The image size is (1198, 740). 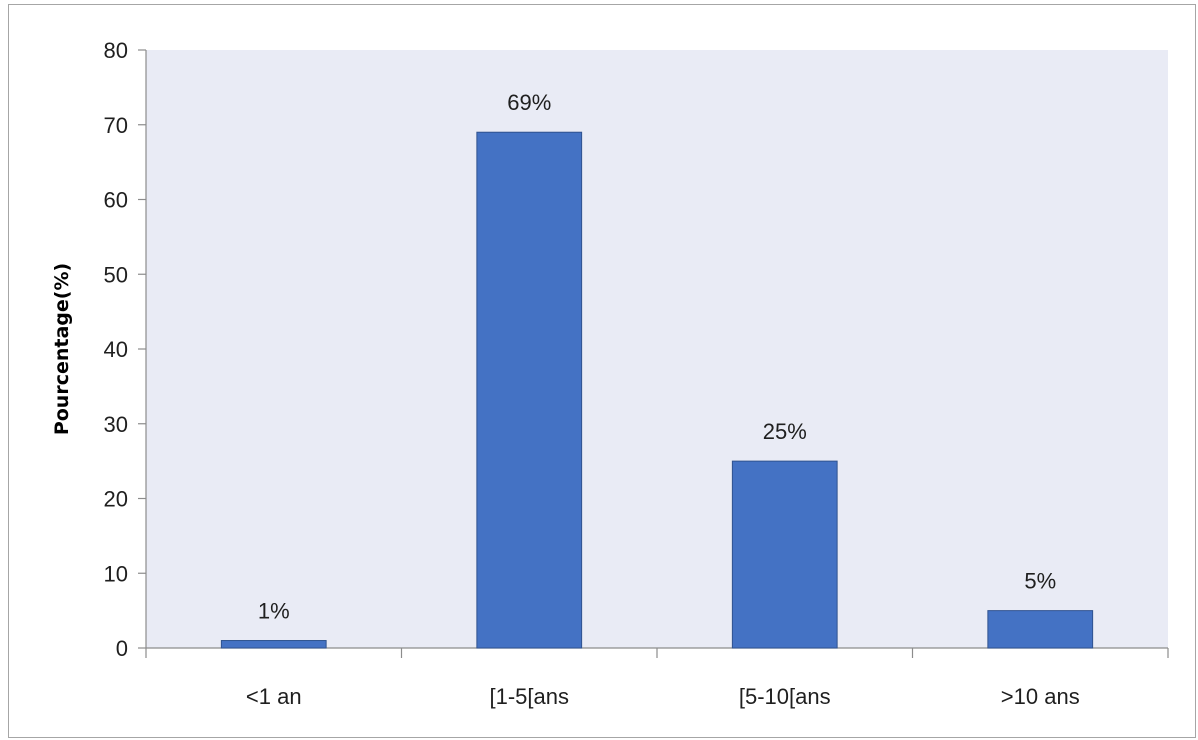 I want to click on y-tick-label: 60, so click(x=116, y=200).